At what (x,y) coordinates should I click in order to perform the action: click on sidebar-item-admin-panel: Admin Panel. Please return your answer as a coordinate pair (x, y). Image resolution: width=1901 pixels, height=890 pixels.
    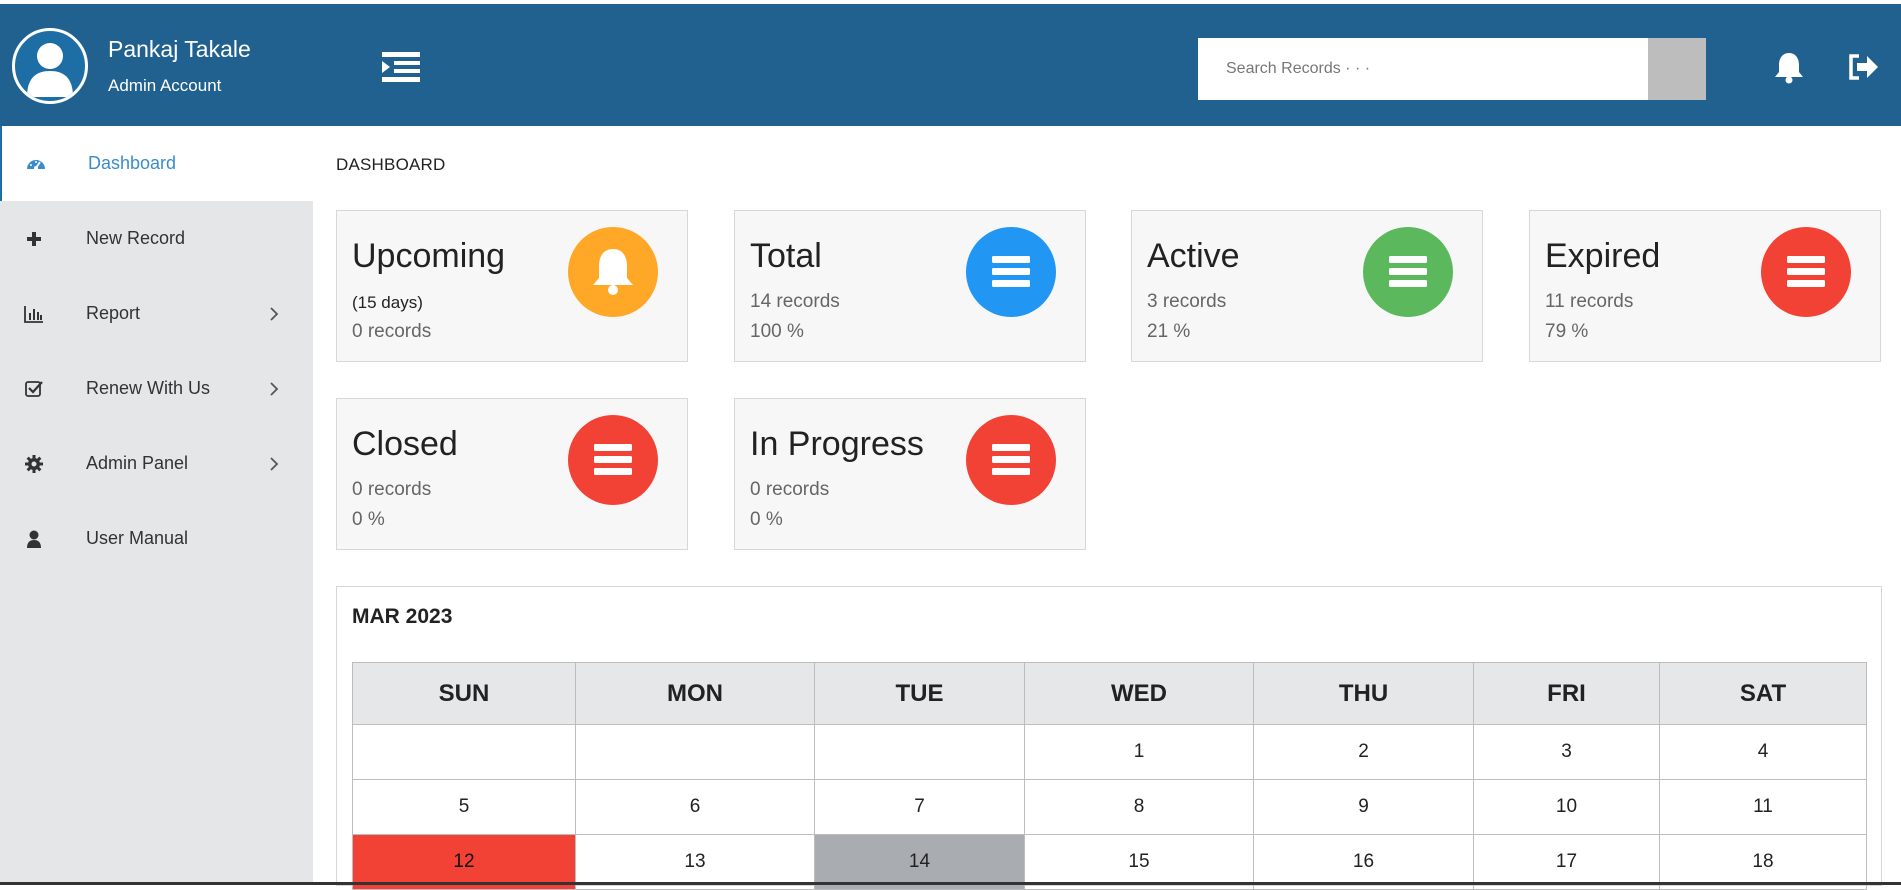
    Looking at the image, I should click on (156, 463).